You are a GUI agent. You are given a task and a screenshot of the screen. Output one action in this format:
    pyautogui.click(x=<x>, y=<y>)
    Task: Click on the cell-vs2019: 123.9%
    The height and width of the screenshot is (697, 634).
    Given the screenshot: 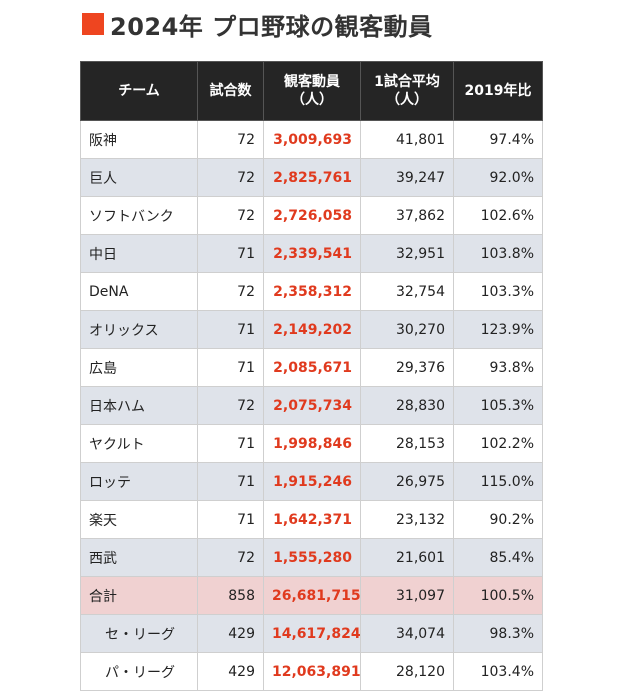 What is the action you would take?
    pyautogui.click(x=498, y=329)
    